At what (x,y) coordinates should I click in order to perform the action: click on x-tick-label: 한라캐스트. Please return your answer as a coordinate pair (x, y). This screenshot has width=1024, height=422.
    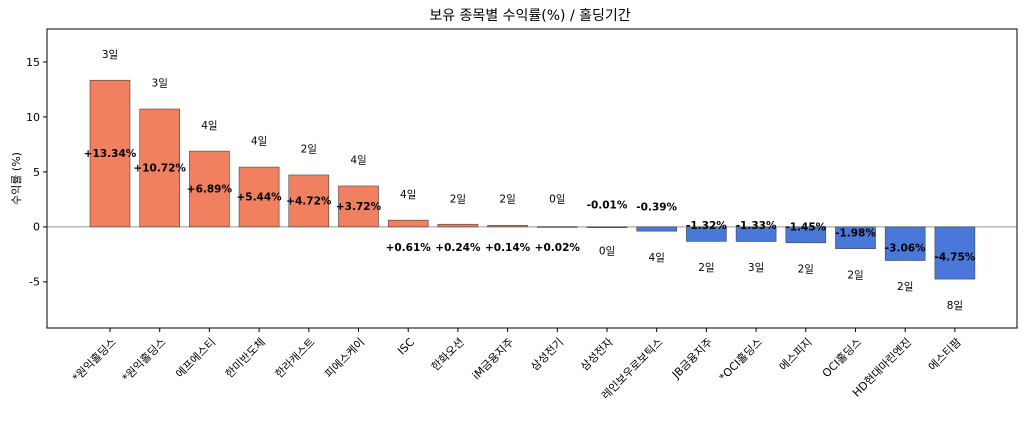
    Looking at the image, I should click on (295, 358).